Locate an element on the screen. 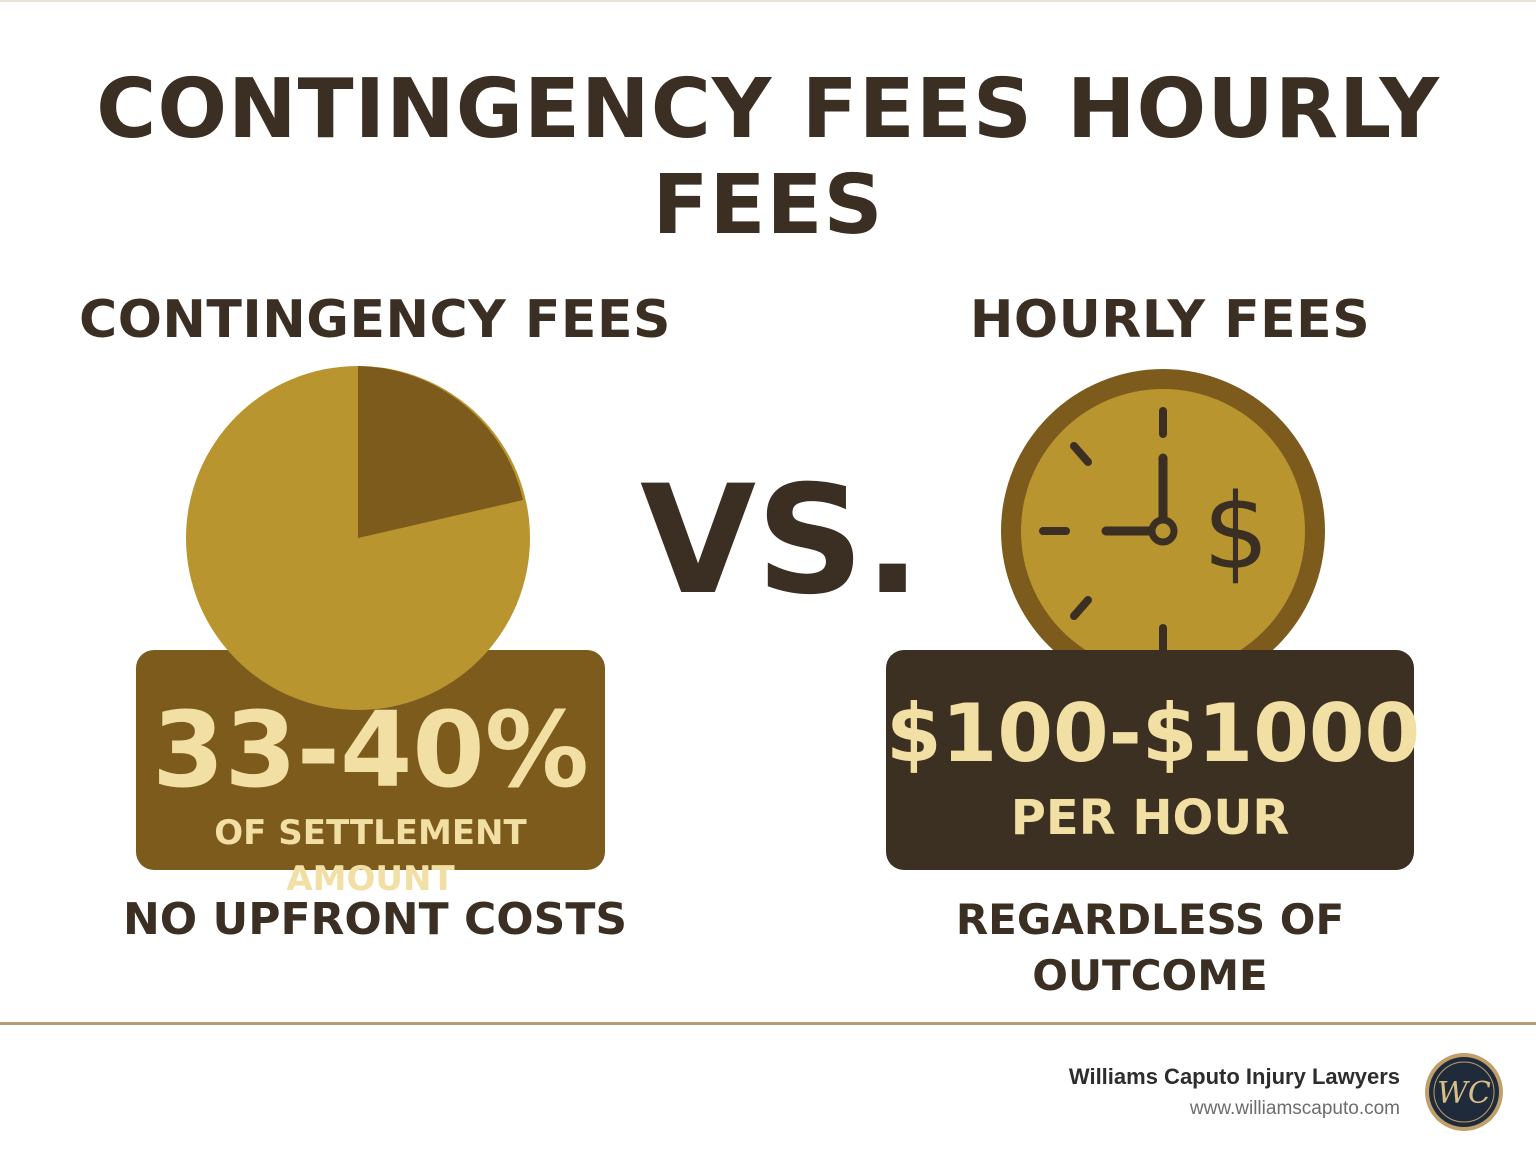 This screenshot has height=1154, width=1536. footer-website-url: www.williamscaputo.com is located at coordinates (1294, 1108).